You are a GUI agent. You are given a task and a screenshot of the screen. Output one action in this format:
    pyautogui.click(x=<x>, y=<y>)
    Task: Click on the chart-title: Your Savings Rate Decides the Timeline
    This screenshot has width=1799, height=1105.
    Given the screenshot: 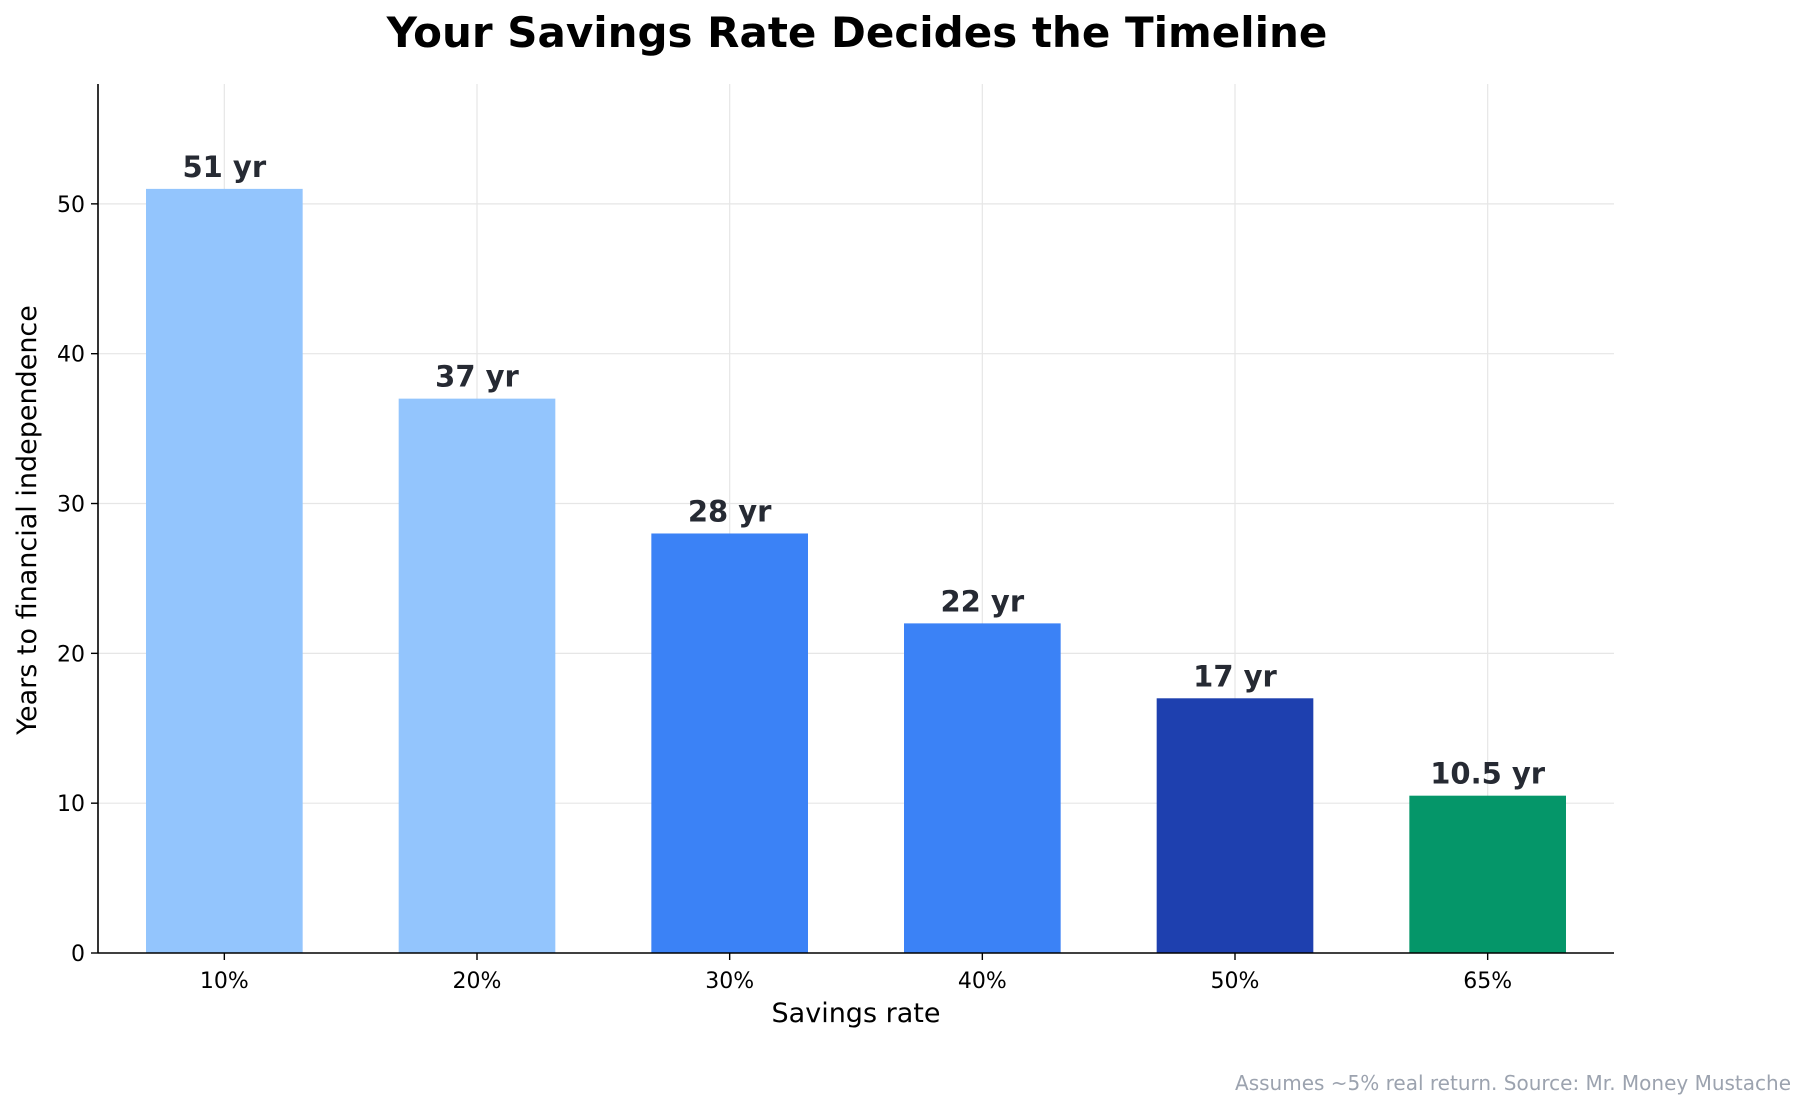 What is the action you would take?
    pyautogui.click(x=857, y=32)
    